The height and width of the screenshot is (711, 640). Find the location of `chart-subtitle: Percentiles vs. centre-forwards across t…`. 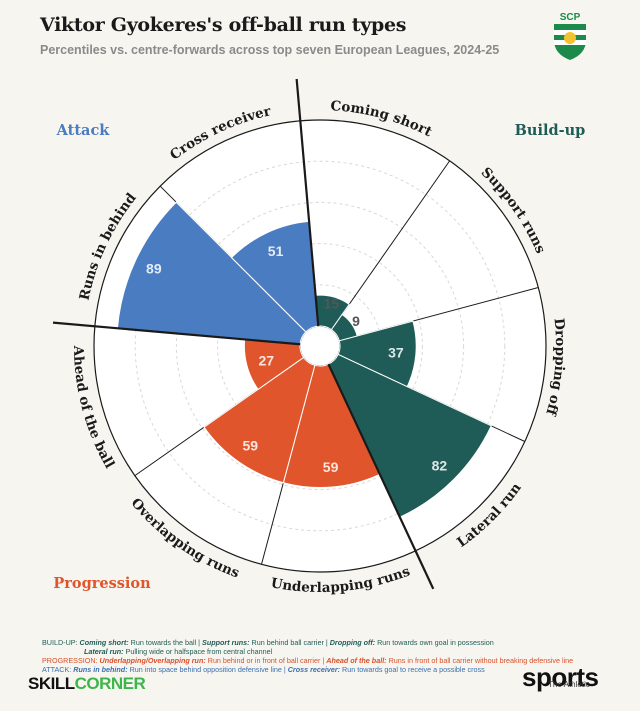

chart-subtitle: Percentiles vs. centre-forwards across t… is located at coordinates (270, 50).